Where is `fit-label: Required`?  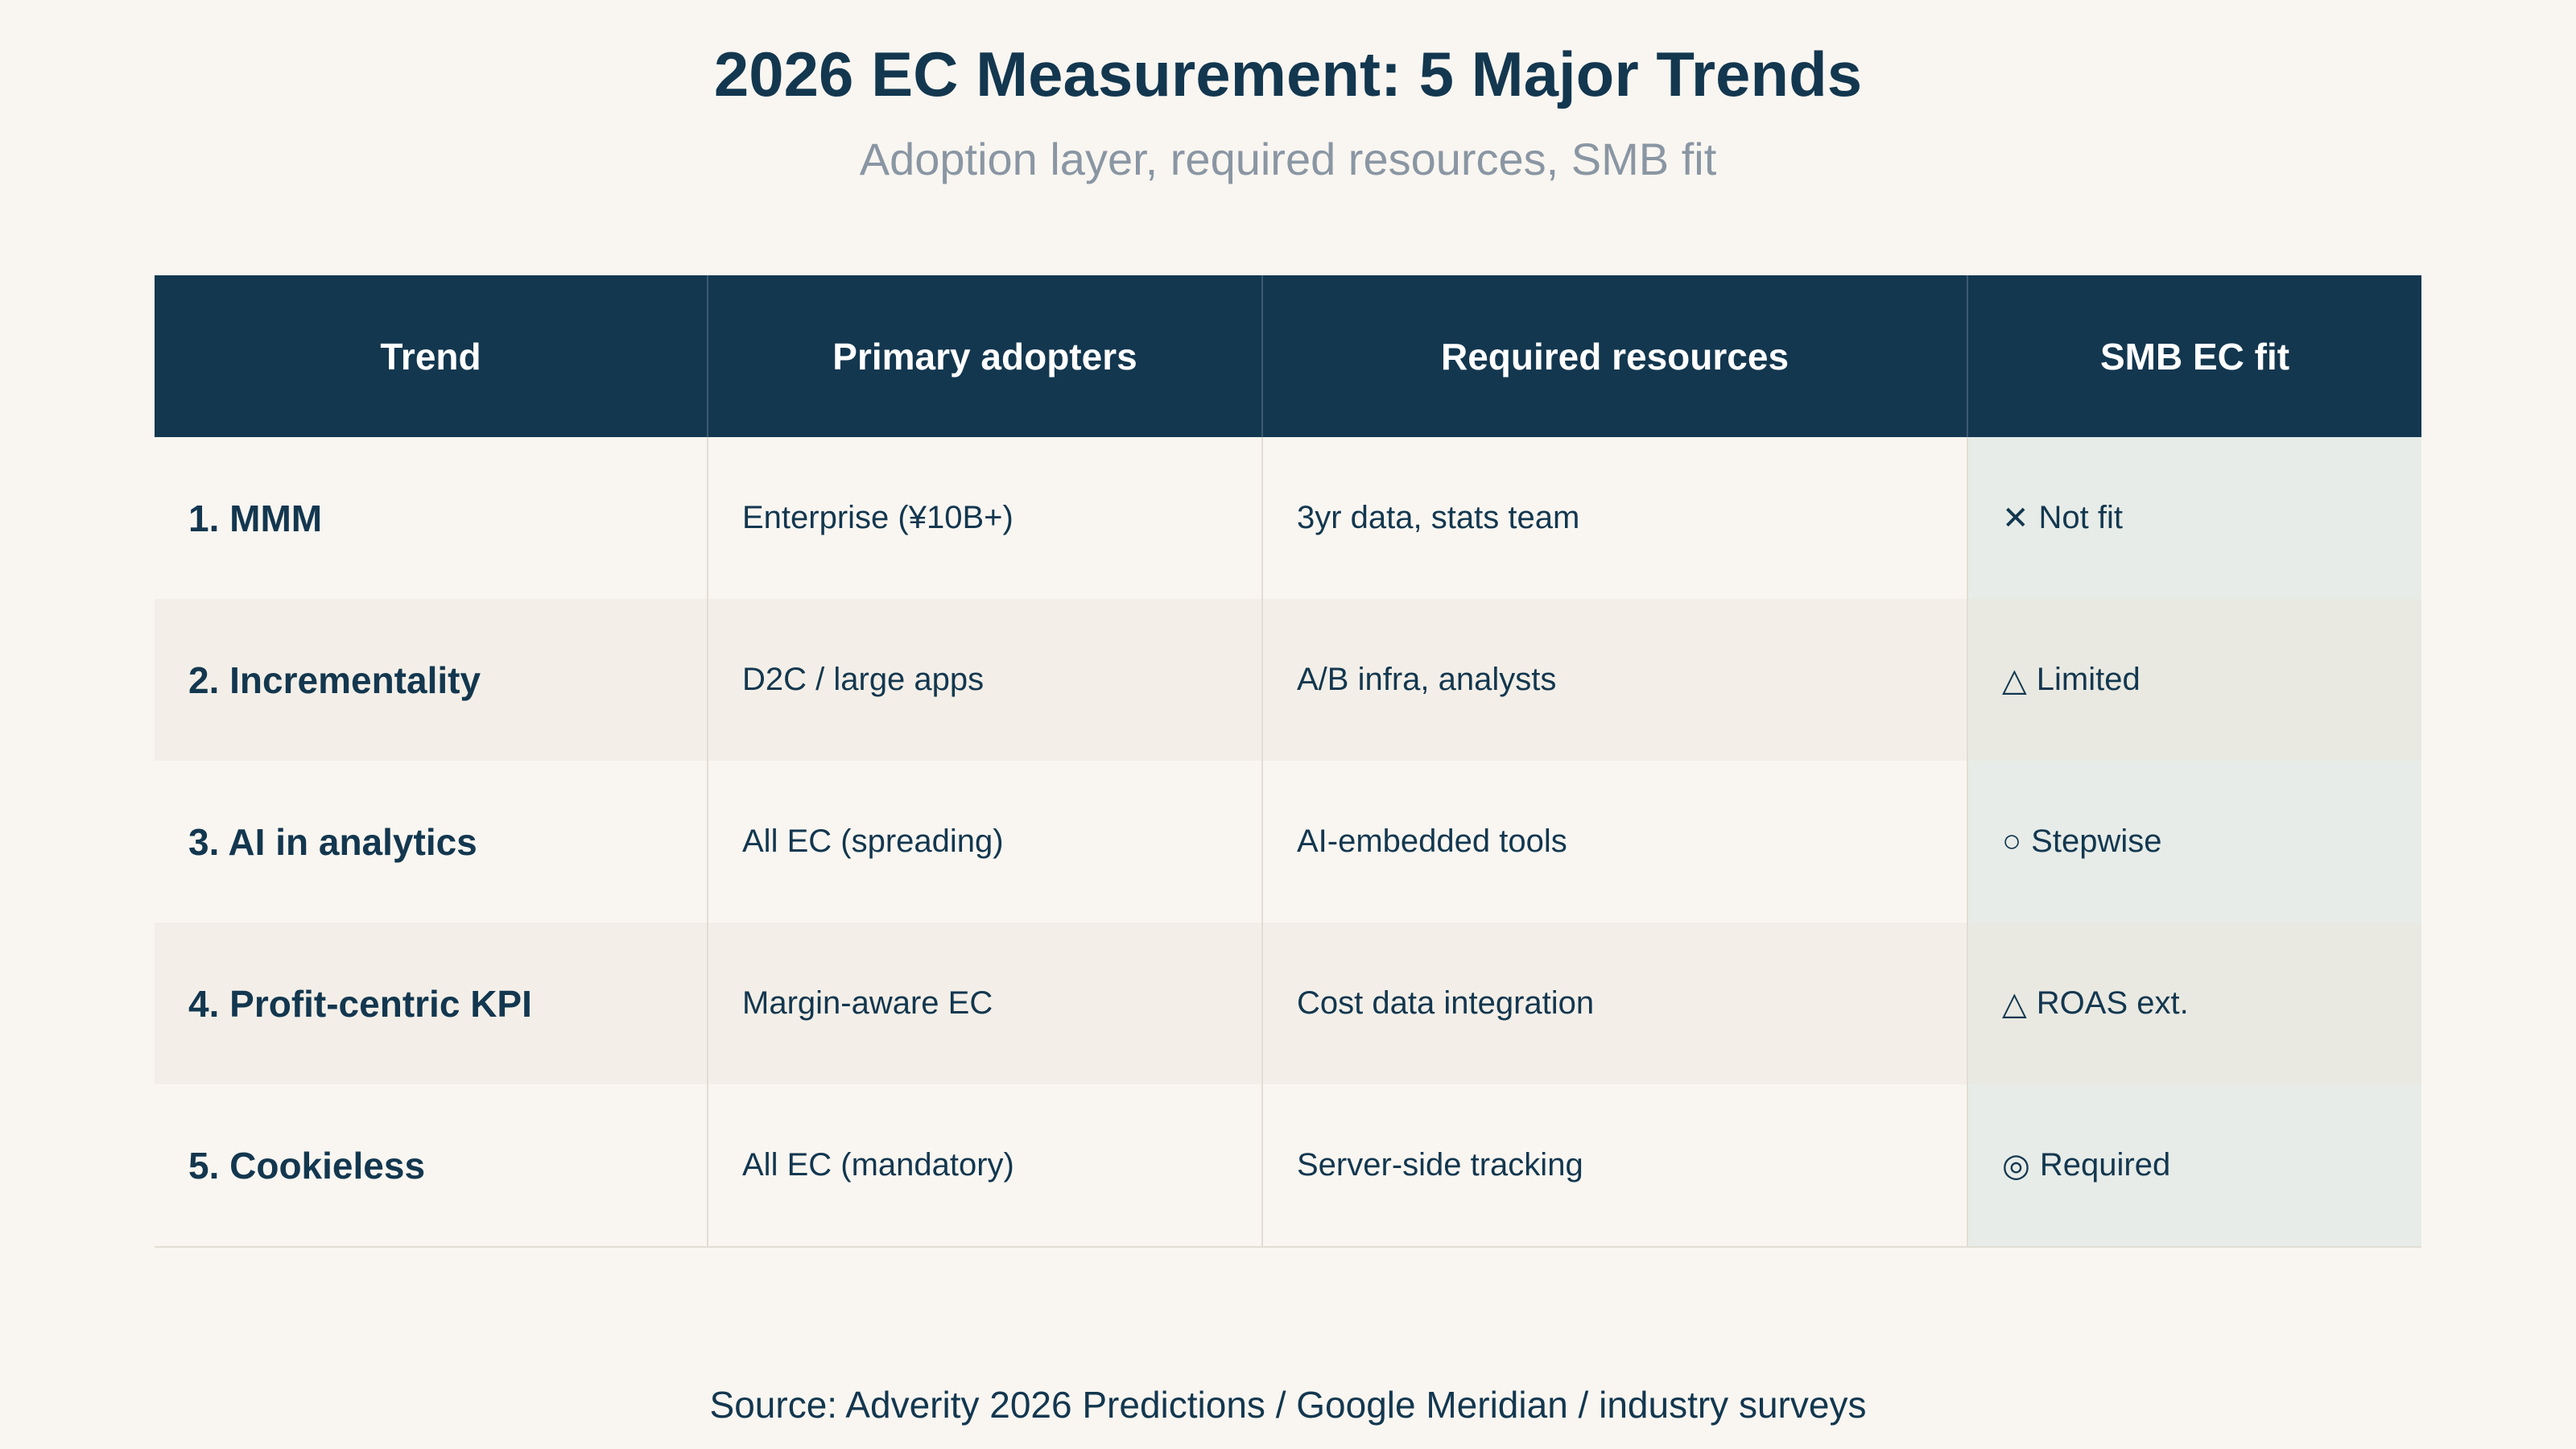 fit-label: Required is located at coordinates (2105, 1165).